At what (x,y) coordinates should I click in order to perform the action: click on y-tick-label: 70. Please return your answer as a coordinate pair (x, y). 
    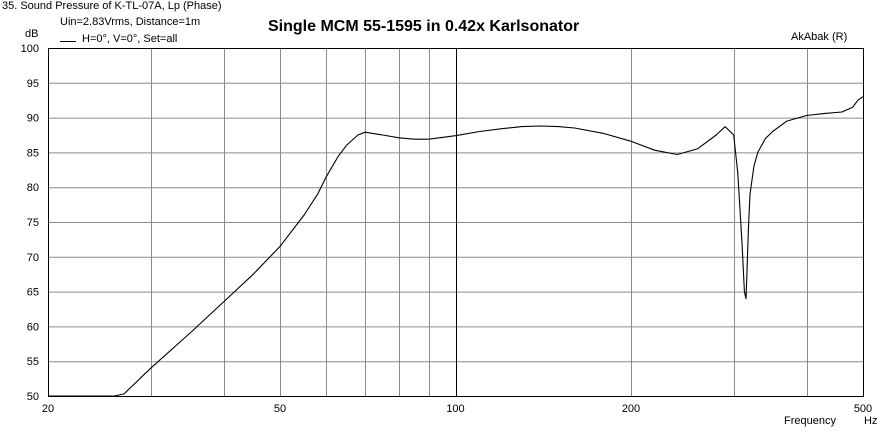
    Looking at the image, I should click on (33, 258).